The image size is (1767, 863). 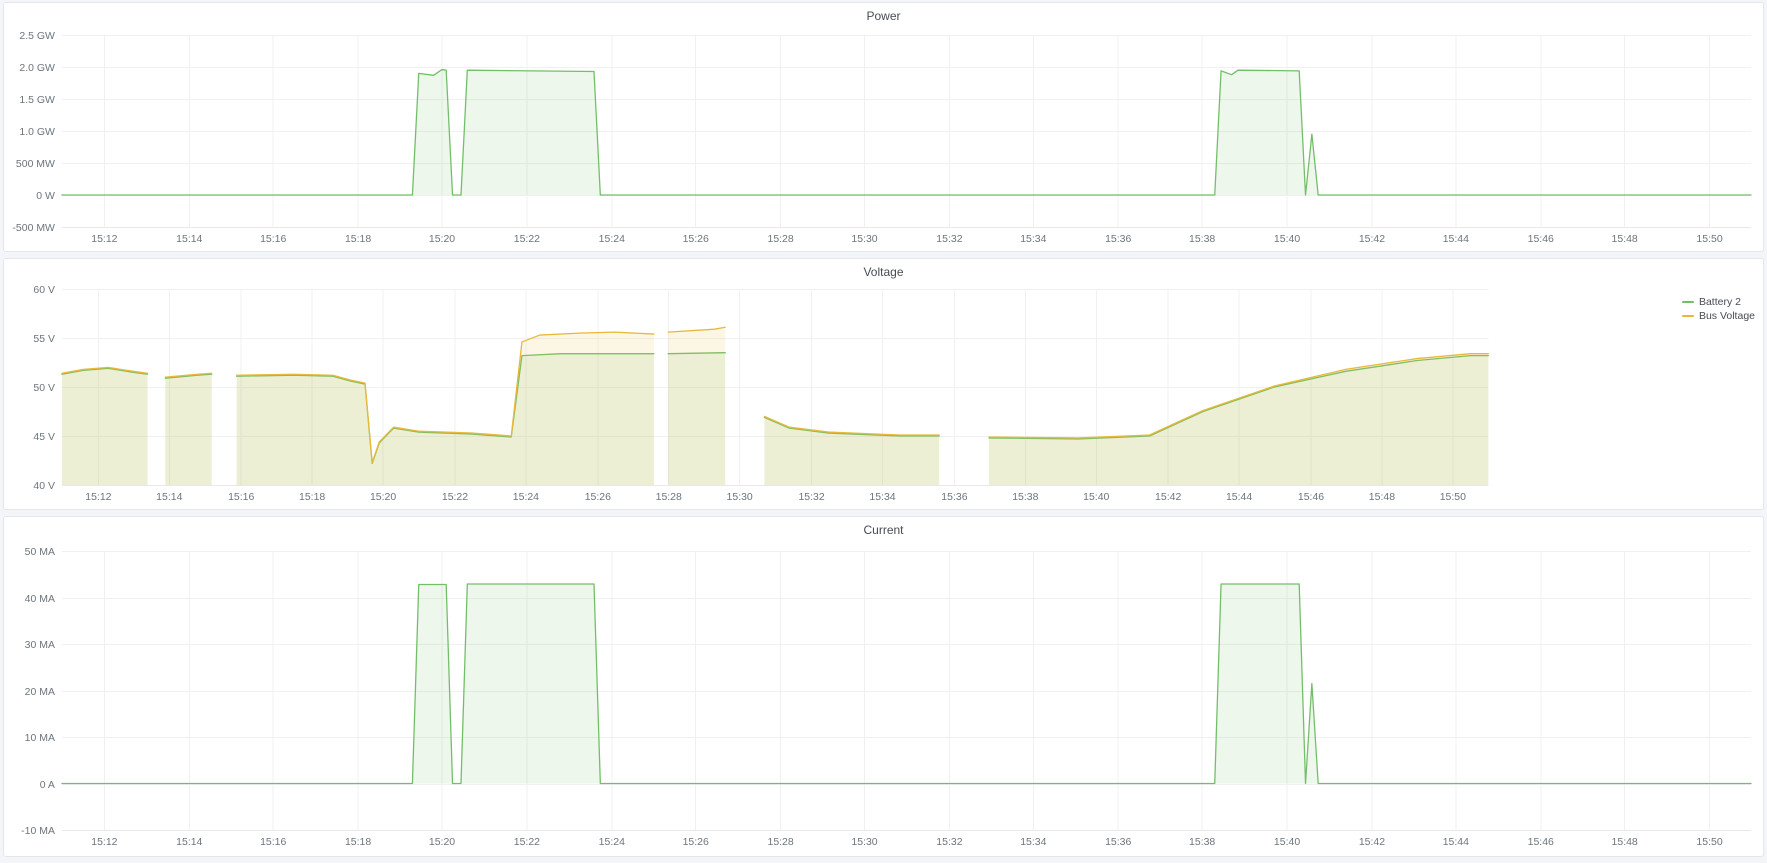 What do you see at coordinates (954, 497) in the screenshot?
I see `x-axis-tick-label: 15:36` at bounding box center [954, 497].